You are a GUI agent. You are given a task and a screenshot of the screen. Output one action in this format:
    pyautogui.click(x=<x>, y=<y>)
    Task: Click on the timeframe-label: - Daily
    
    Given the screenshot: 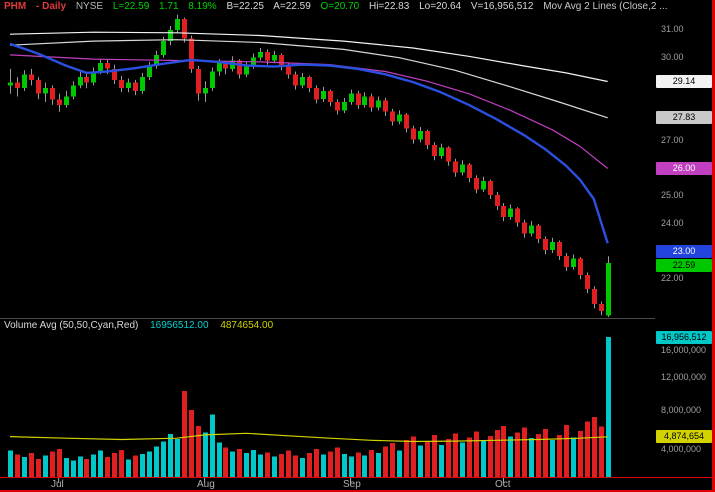 What is the action you would take?
    pyautogui.click(x=51, y=6)
    